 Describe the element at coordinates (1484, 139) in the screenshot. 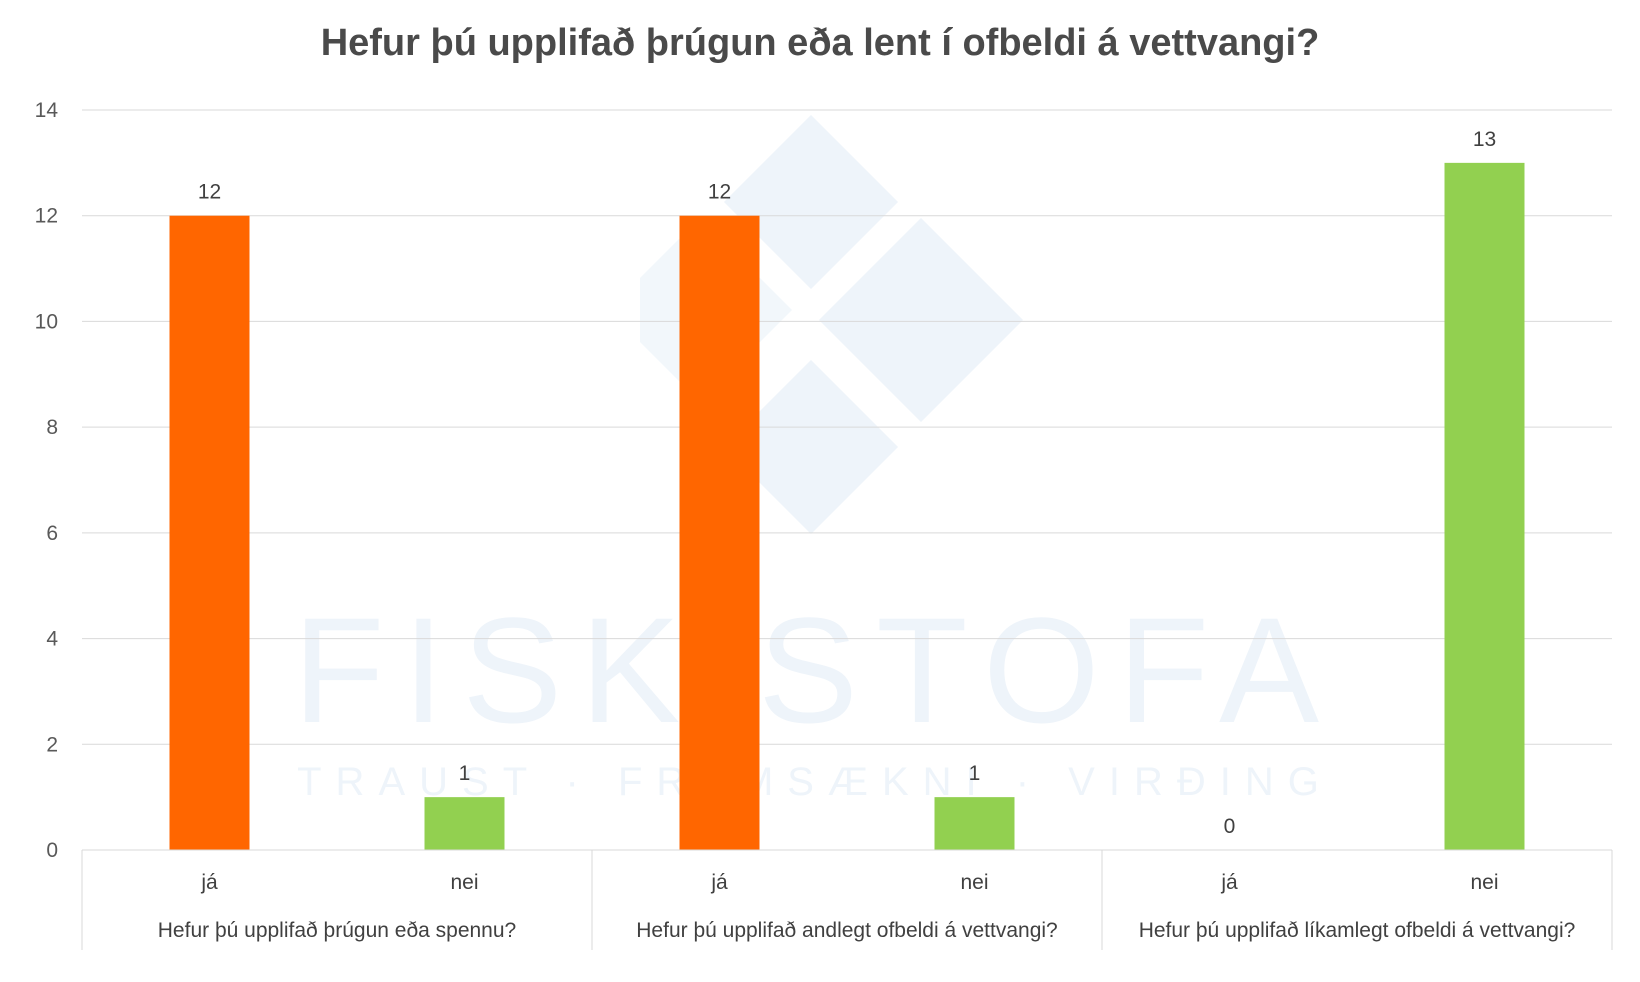

I see `data-label: 13` at that location.